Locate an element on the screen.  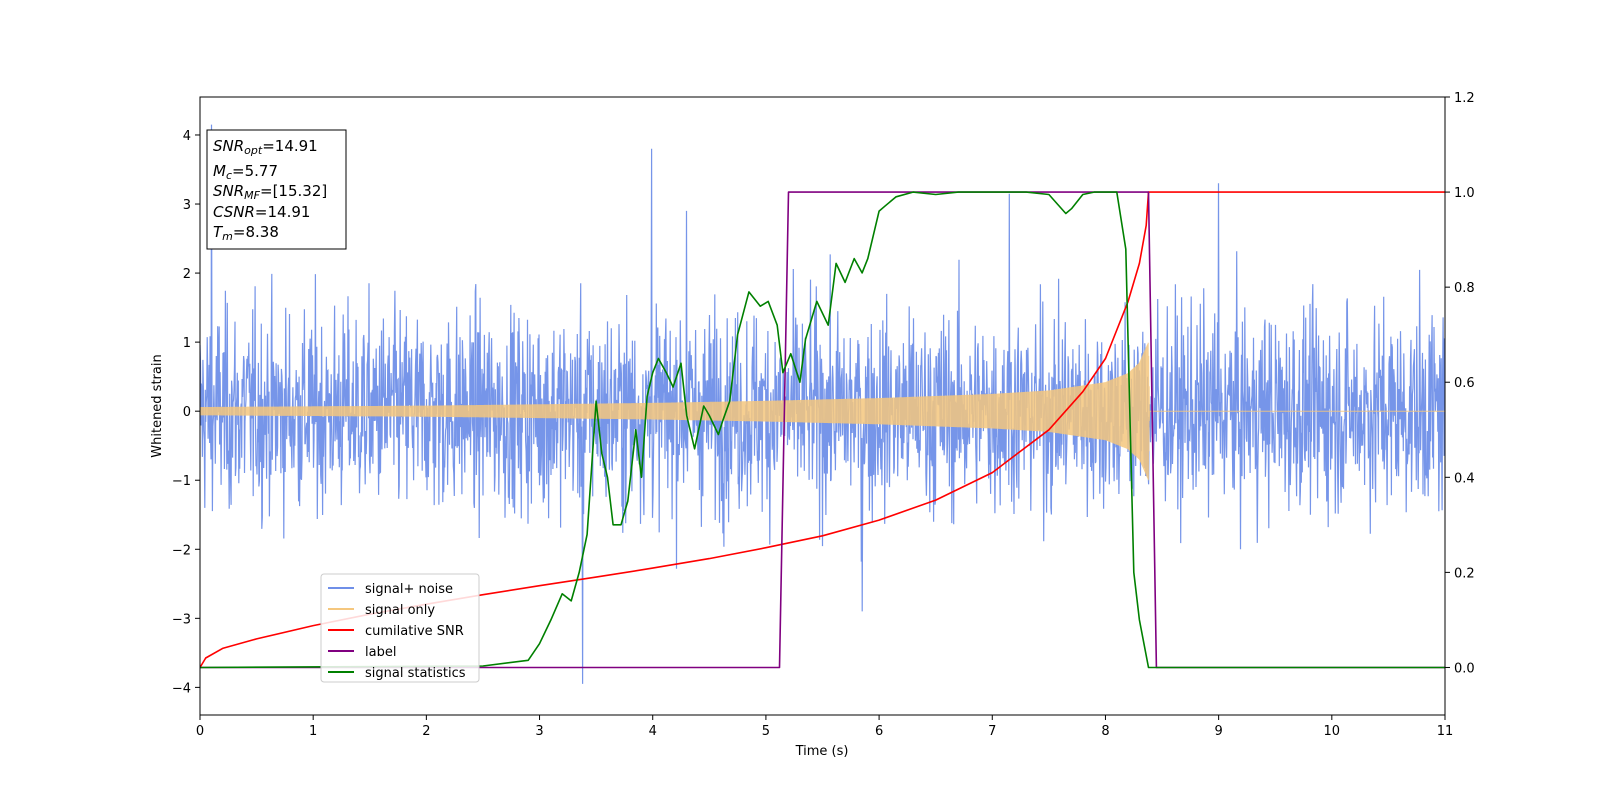
annotation-line: Mc=5.77 is located at coordinates (245, 172).